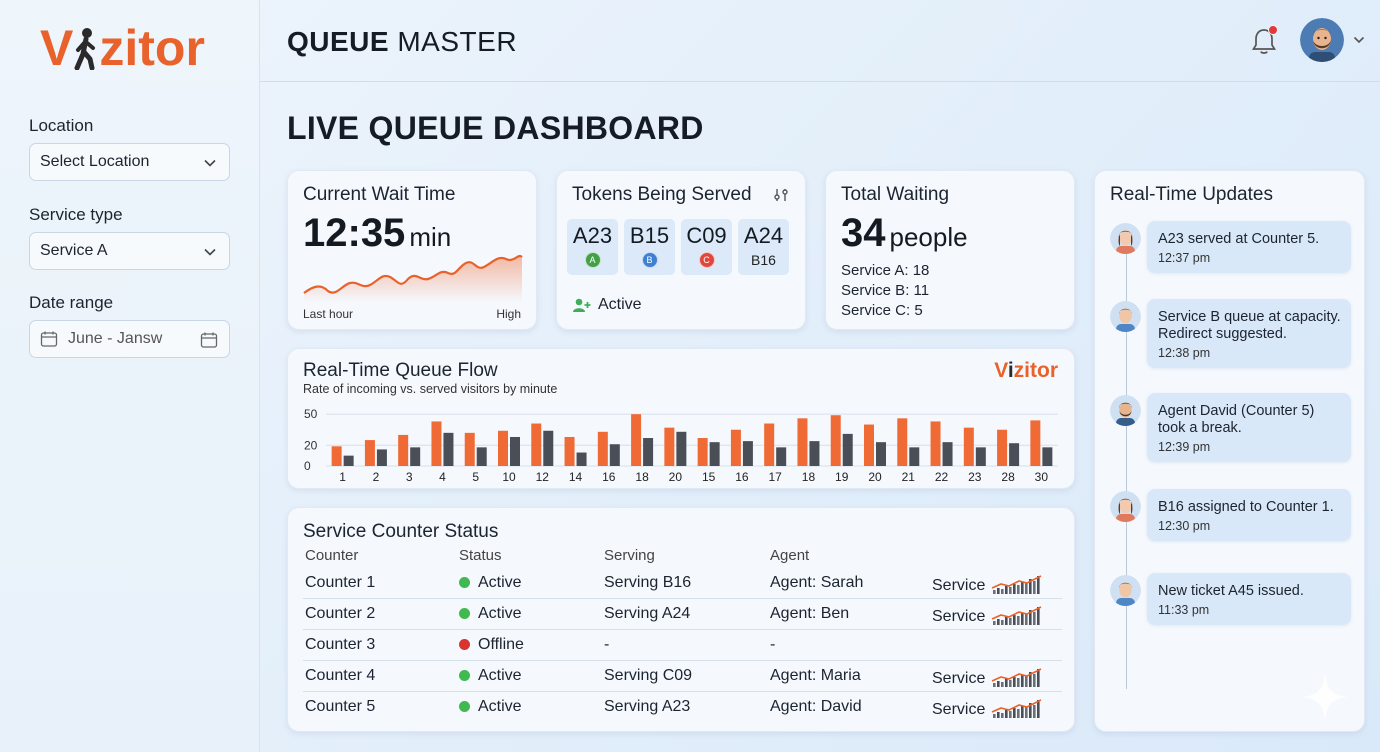 Image resolution: width=1380 pixels, height=752 pixels. Describe the element at coordinates (706, 260) in the screenshot. I see `token-badge: C` at that location.